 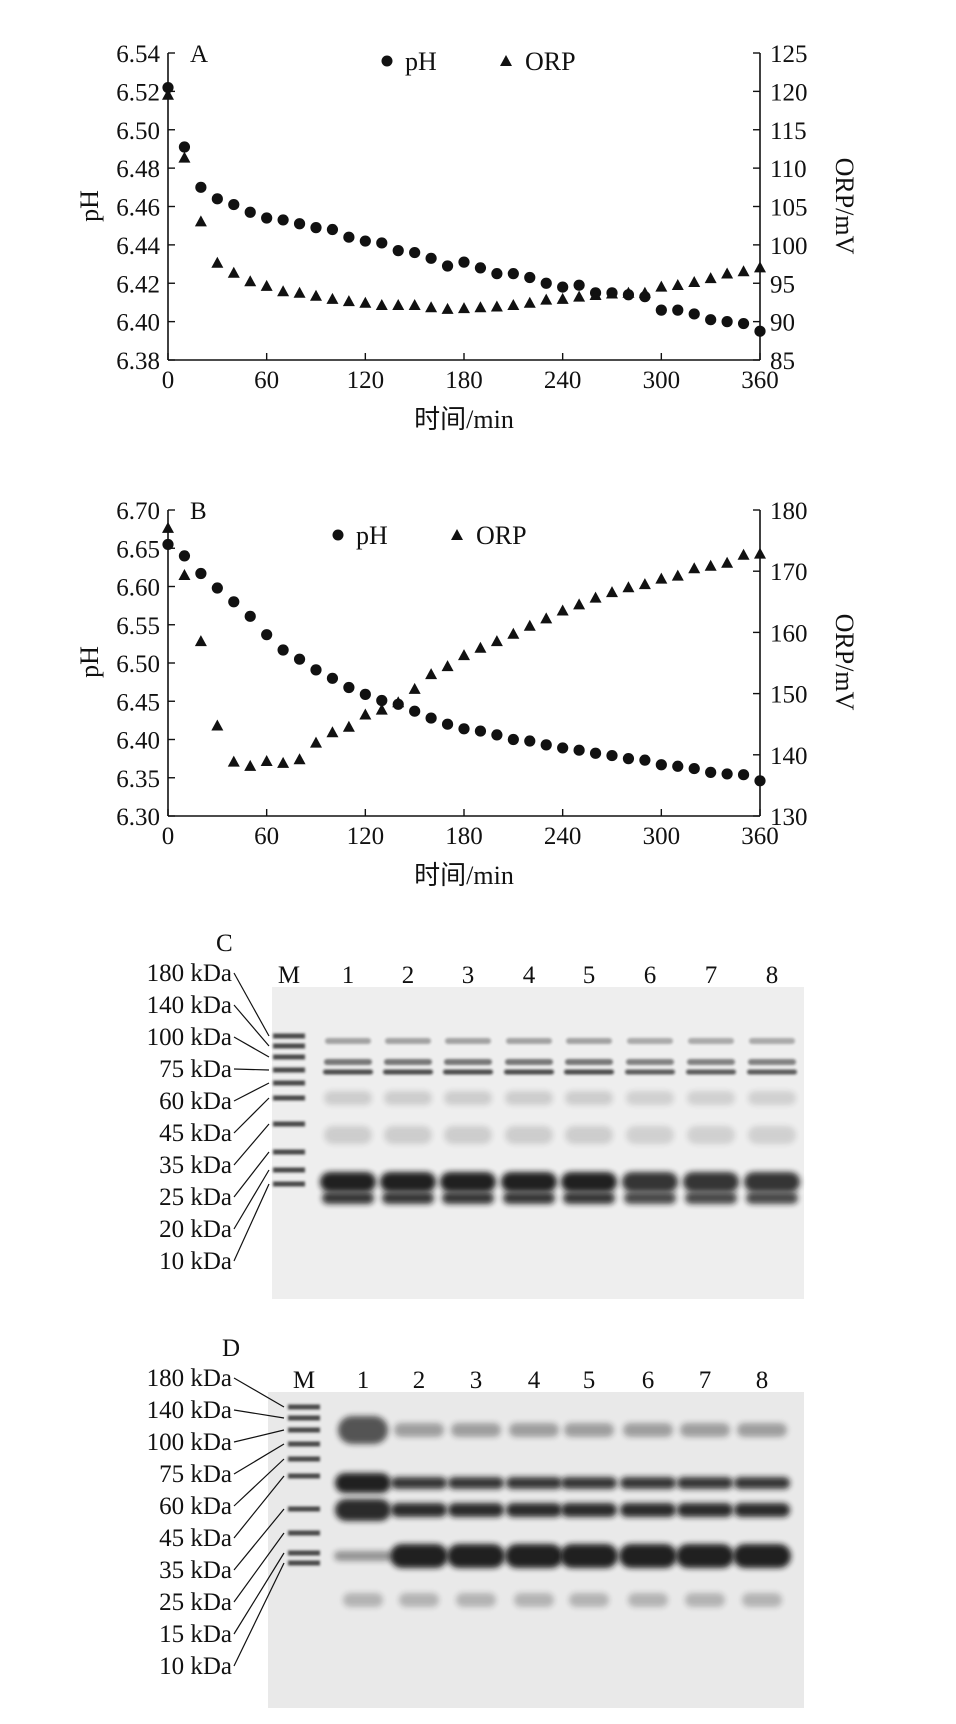 I want to click on gel-ladder-label: 35 kDa, so click(x=195, y=1165).